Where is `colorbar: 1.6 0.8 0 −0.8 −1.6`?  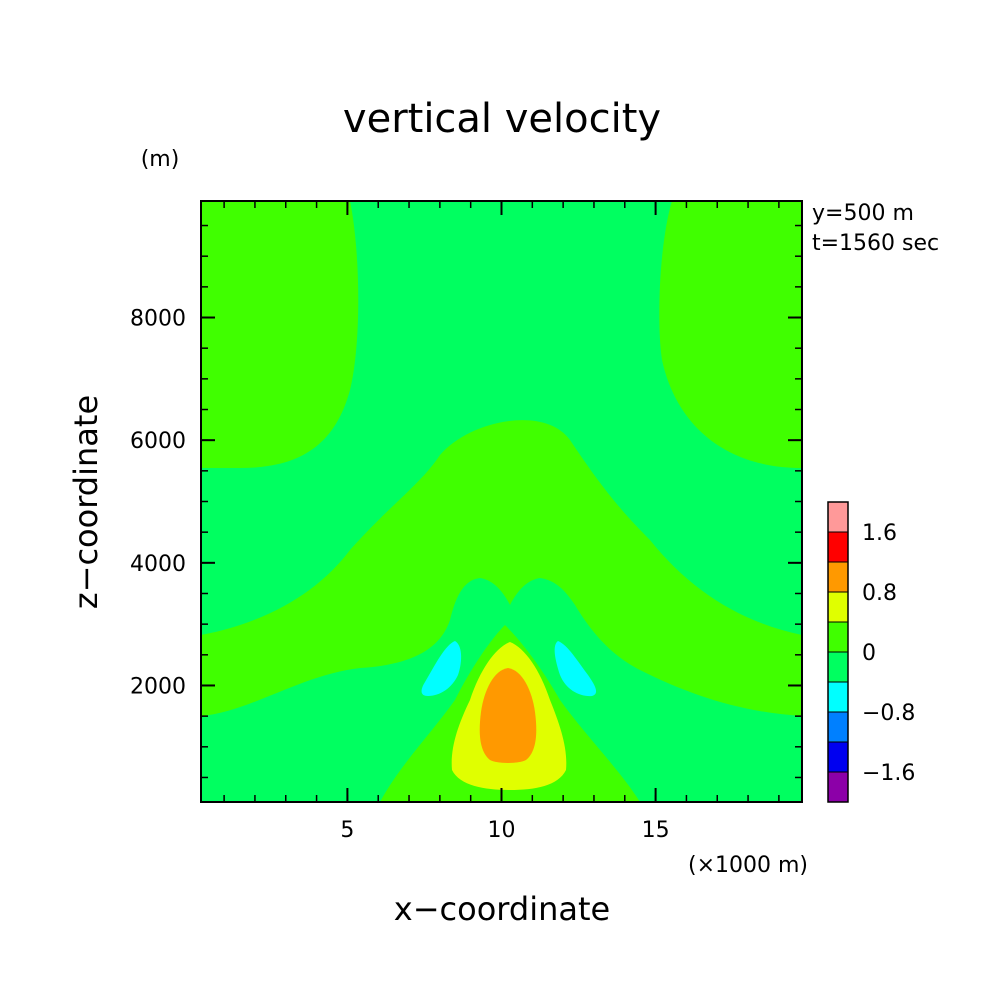
colorbar: 1.6 0.8 0 −0.8 −1.6 is located at coordinates (871, 652).